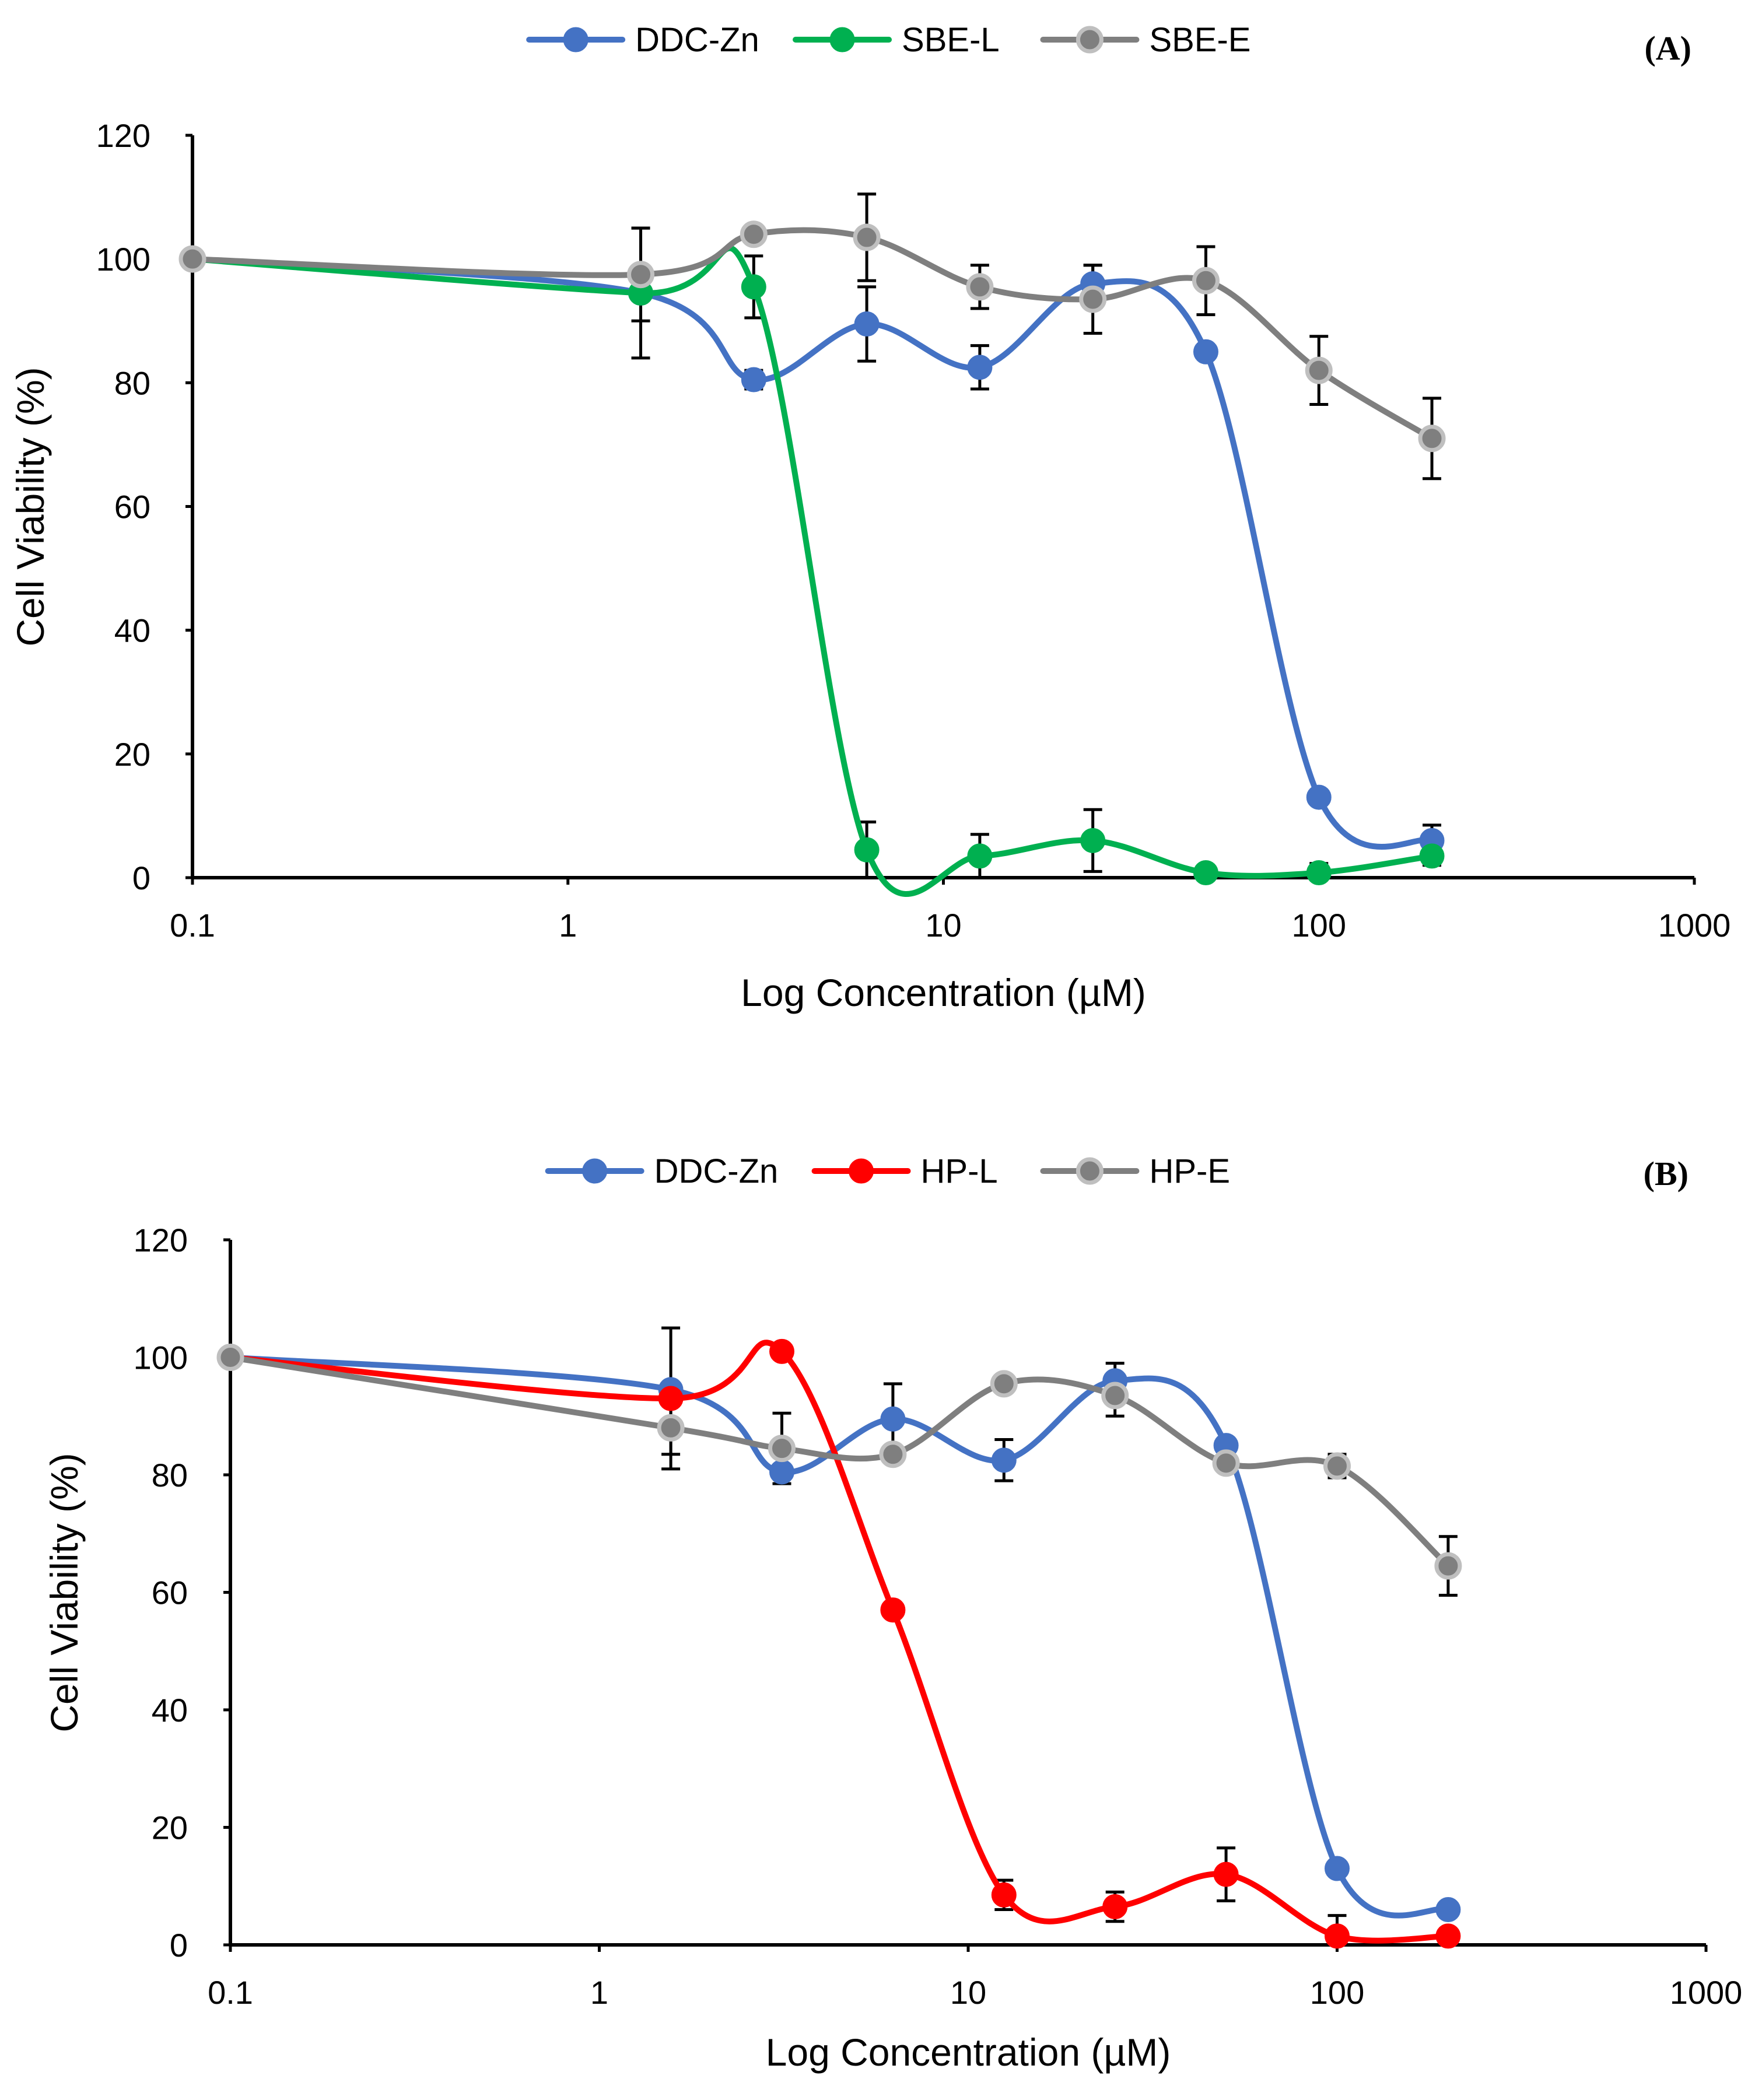  Describe the element at coordinates (1189, 1171) in the screenshot. I see `legend-label: HP-E` at that location.